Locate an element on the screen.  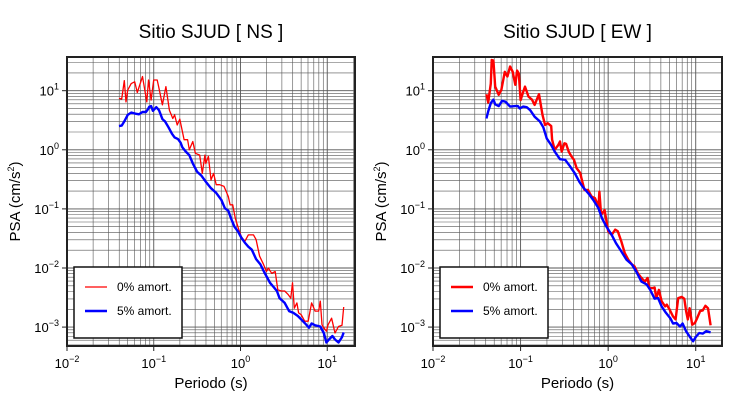
chart-title: Sitio SJUD [ EW ] is located at coordinates (577, 32).